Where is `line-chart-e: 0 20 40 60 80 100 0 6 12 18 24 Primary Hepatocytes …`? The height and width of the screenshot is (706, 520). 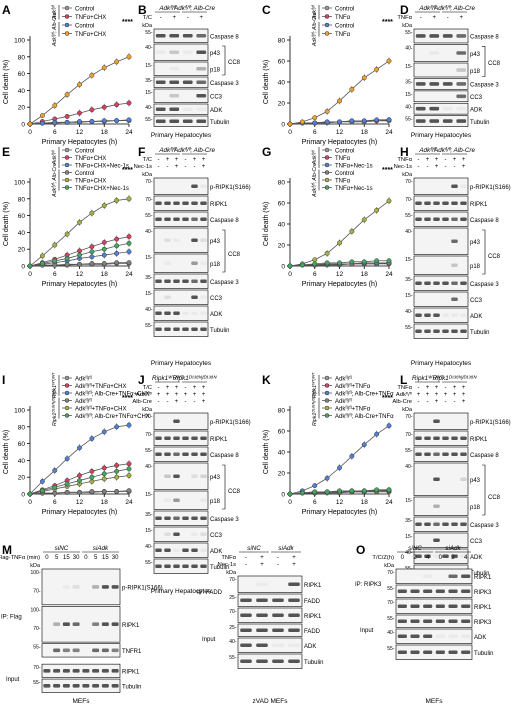 line-chart-e: 0 20 40 60 80 100 0 6 12 18 24 Primary Hepatocytes … is located at coordinates (68, 217).